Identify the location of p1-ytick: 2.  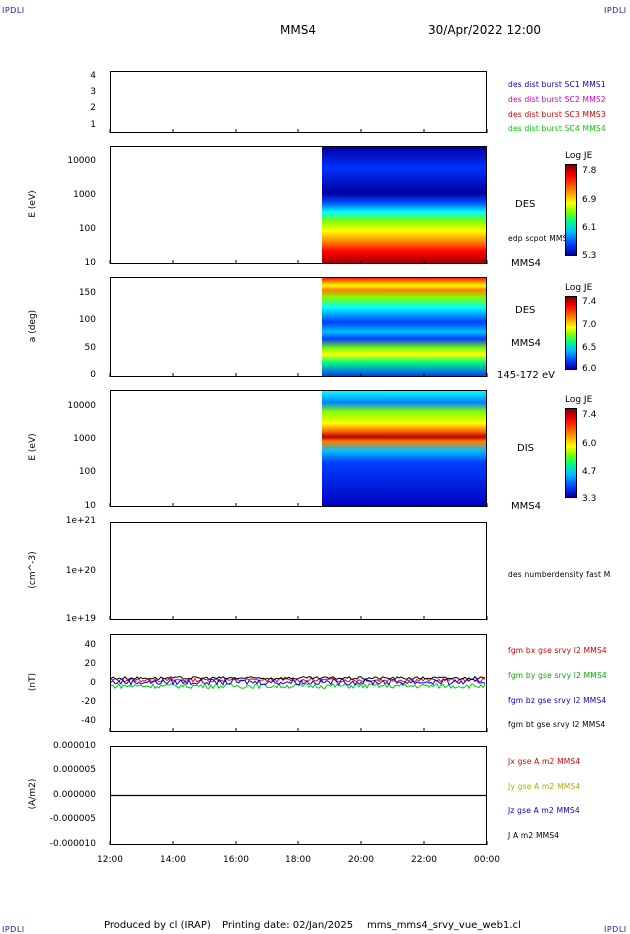
(93, 108).